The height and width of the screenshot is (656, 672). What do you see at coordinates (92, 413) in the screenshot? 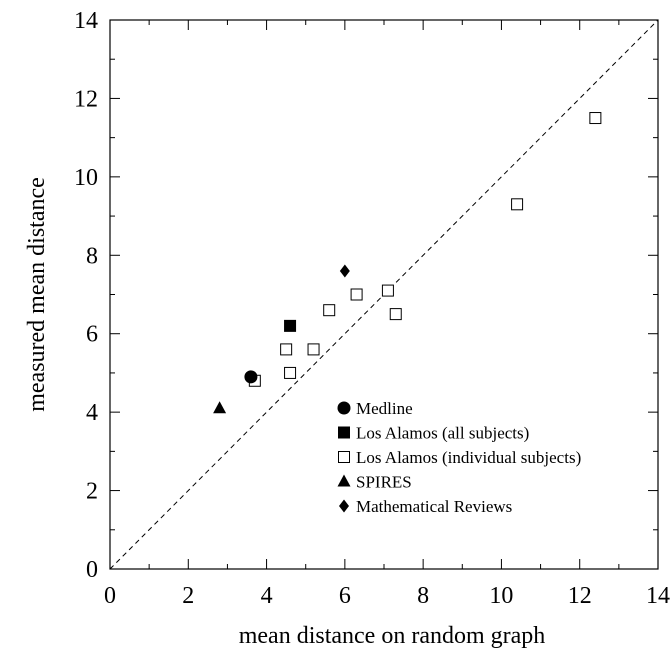
I see `y-tick-label: 4` at bounding box center [92, 413].